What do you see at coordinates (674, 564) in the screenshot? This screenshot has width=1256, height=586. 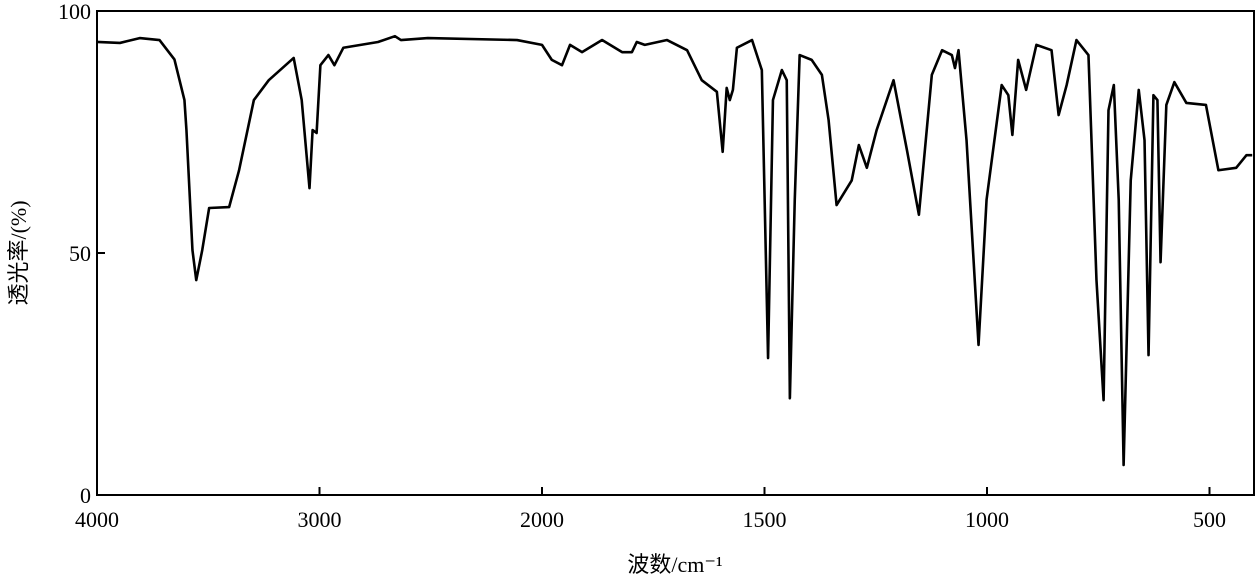 I see `x-axis-label: 波数/cm⁻¹` at bounding box center [674, 564].